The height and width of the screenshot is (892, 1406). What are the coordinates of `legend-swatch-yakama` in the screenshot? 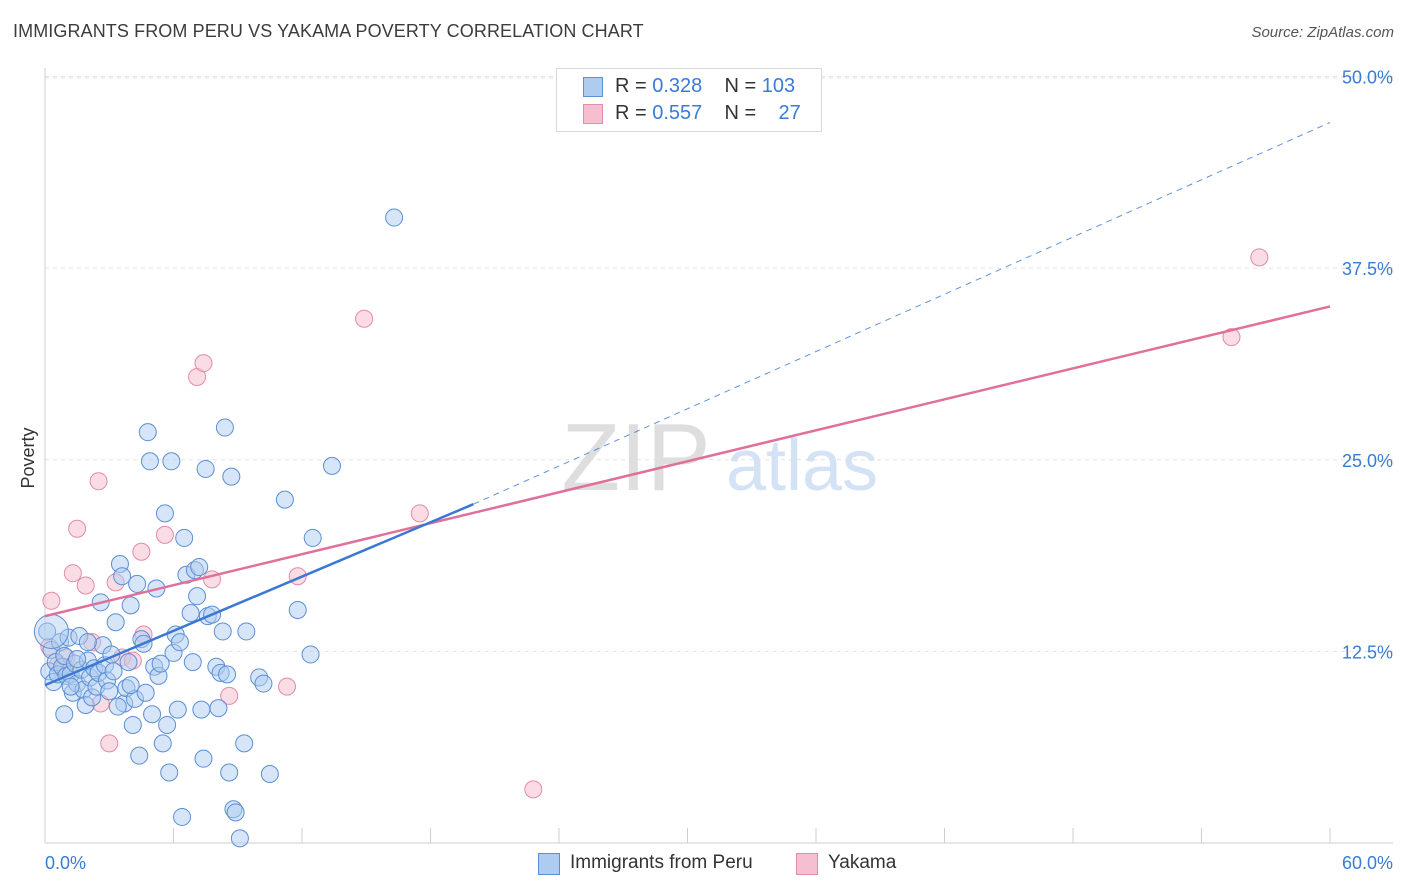 It's located at (593, 114).